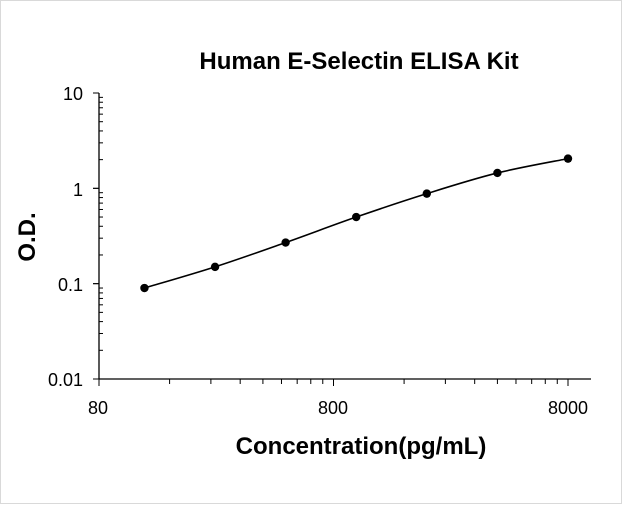  Describe the element at coordinates (358, 61) in the screenshot. I see `chart-title: Human E-Selectin ELISA Kit` at that location.